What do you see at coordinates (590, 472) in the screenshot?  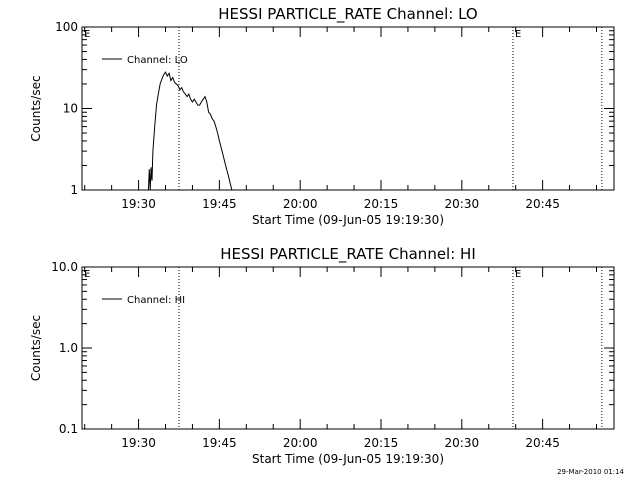 I see `footer-timestamp: 29-Mar-2010 01:14` at bounding box center [590, 472].